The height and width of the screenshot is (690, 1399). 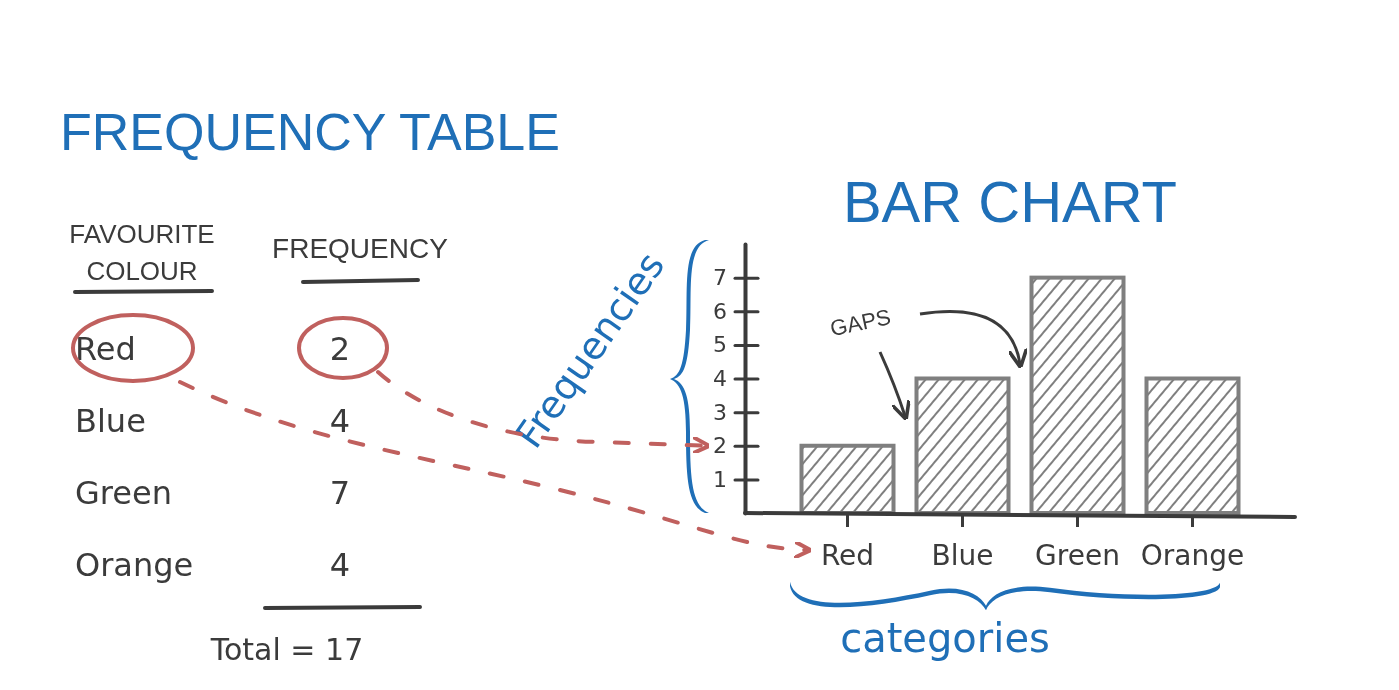 I want to click on category-label: Blue, so click(x=110, y=421).